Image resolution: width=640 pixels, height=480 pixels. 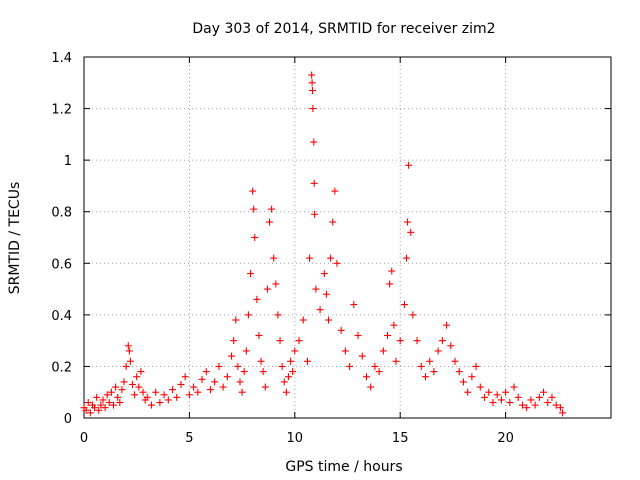 I want to click on y-tick-label: 0.6, so click(x=61, y=264).